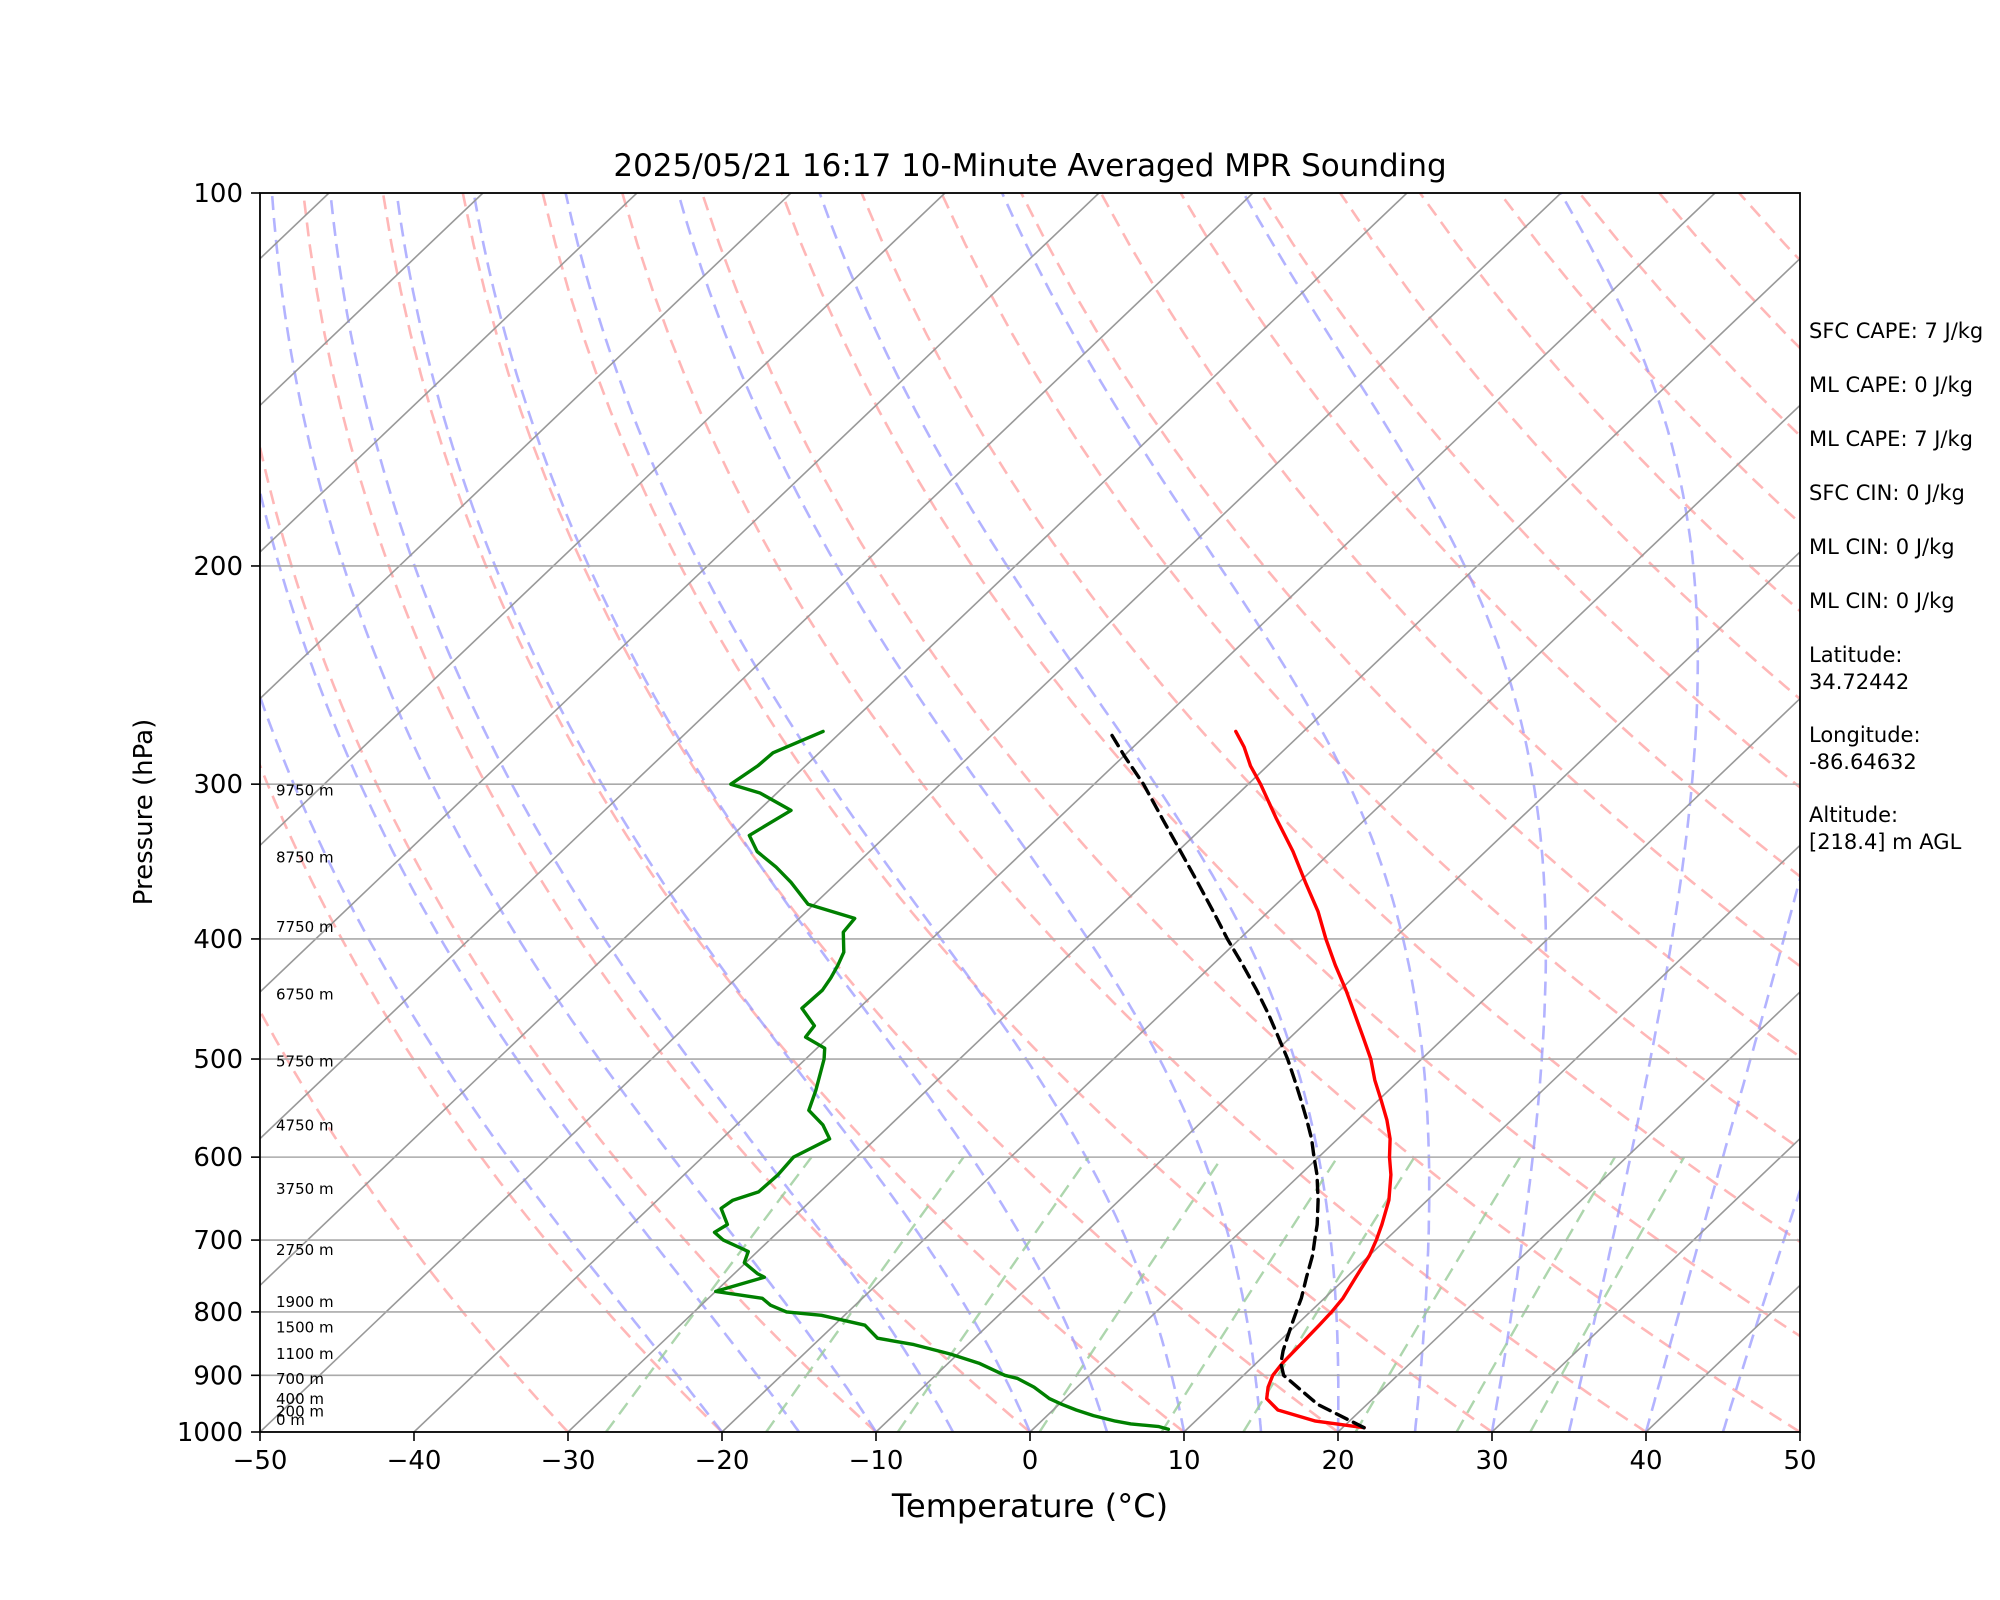 The image size is (2000, 1600). Describe the element at coordinates (144, 812) in the screenshot. I see `y-axis-label: Pressure (hPa)` at that location.